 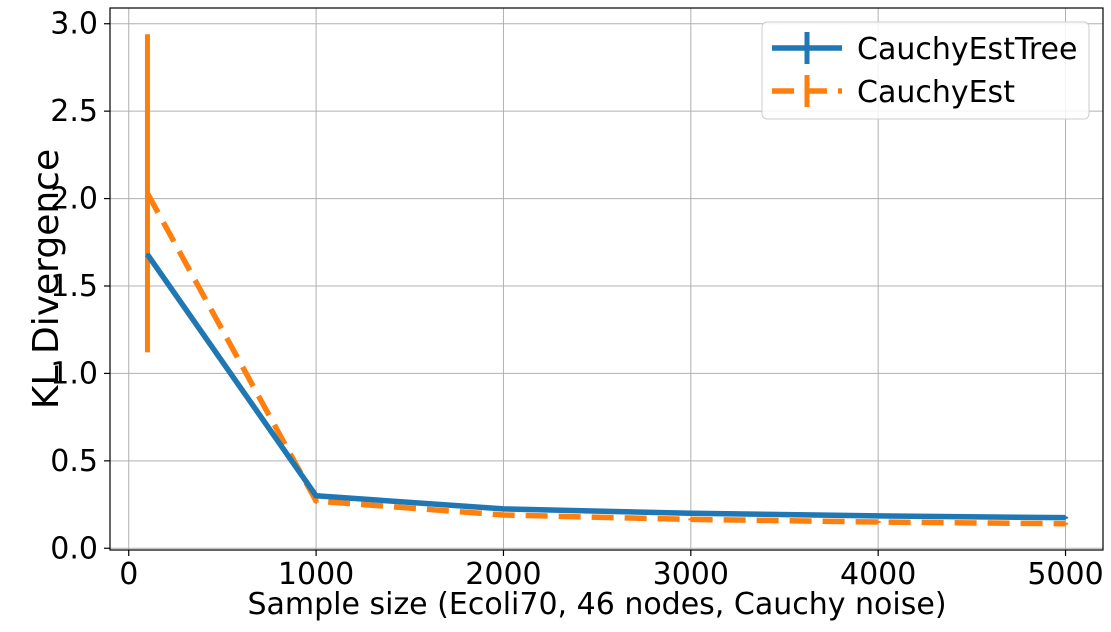 What do you see at coordinates (74, 111) in the screenshot?
I see `y-tick-label: 2.5` at bounding box center [74, 111].